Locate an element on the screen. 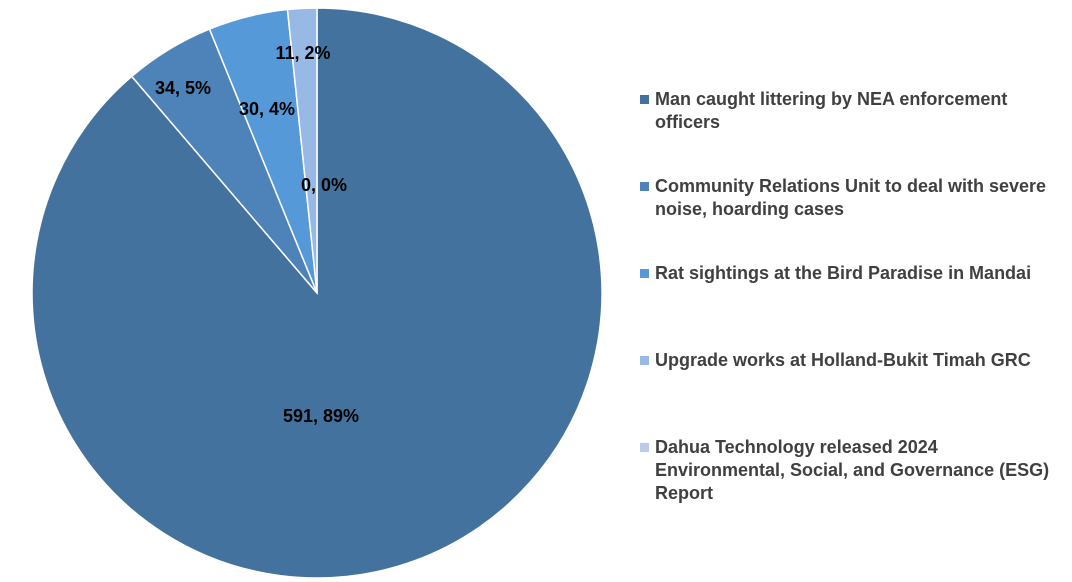 Image resolution: width=1072 pixels, height=582 pixels. data-label-5: 0, 0% is located at coordinates (324, 185).